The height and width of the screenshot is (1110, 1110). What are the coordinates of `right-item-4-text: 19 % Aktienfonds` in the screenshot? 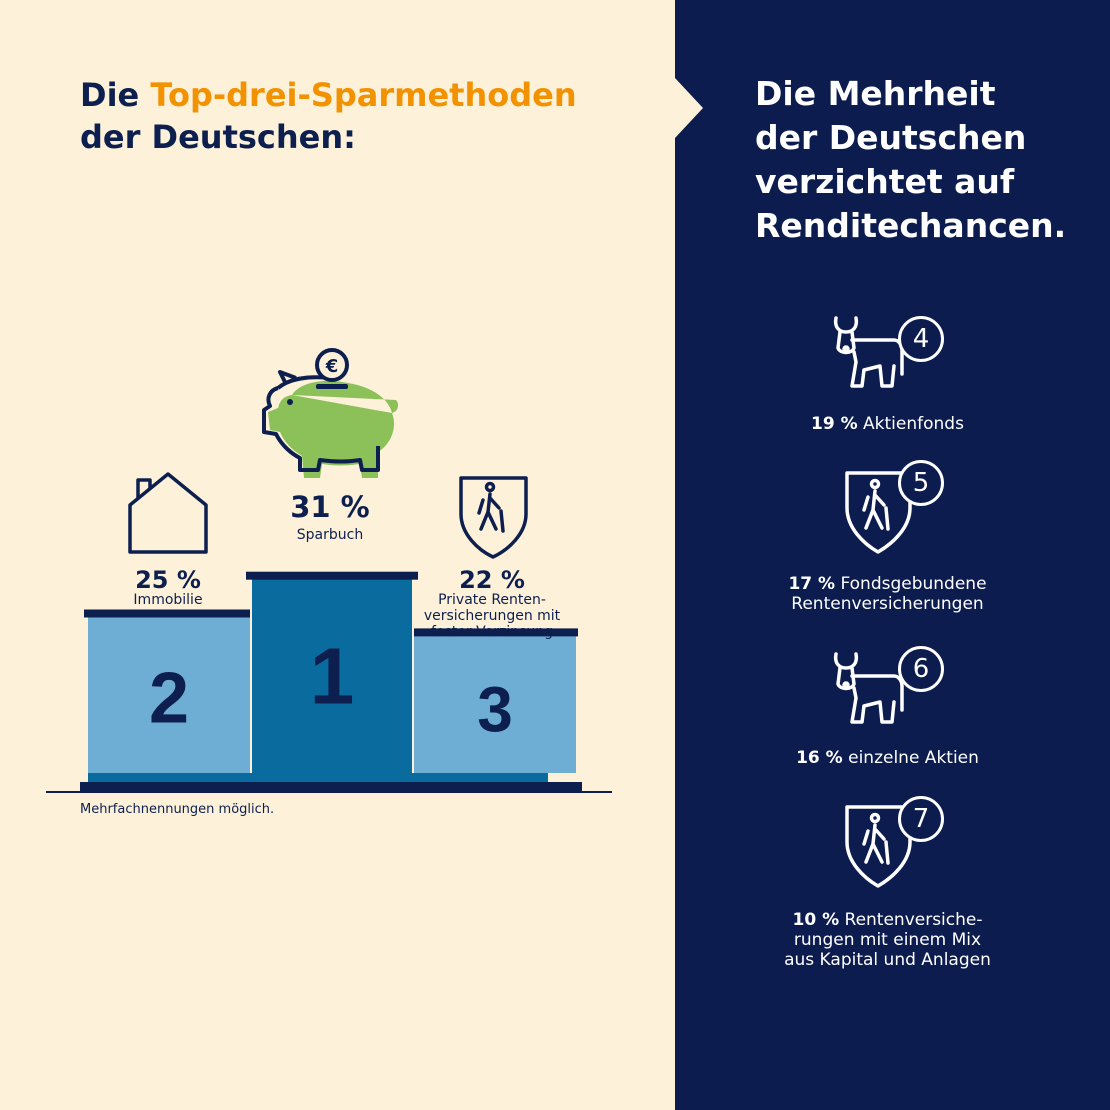 It's located at (887, 424).